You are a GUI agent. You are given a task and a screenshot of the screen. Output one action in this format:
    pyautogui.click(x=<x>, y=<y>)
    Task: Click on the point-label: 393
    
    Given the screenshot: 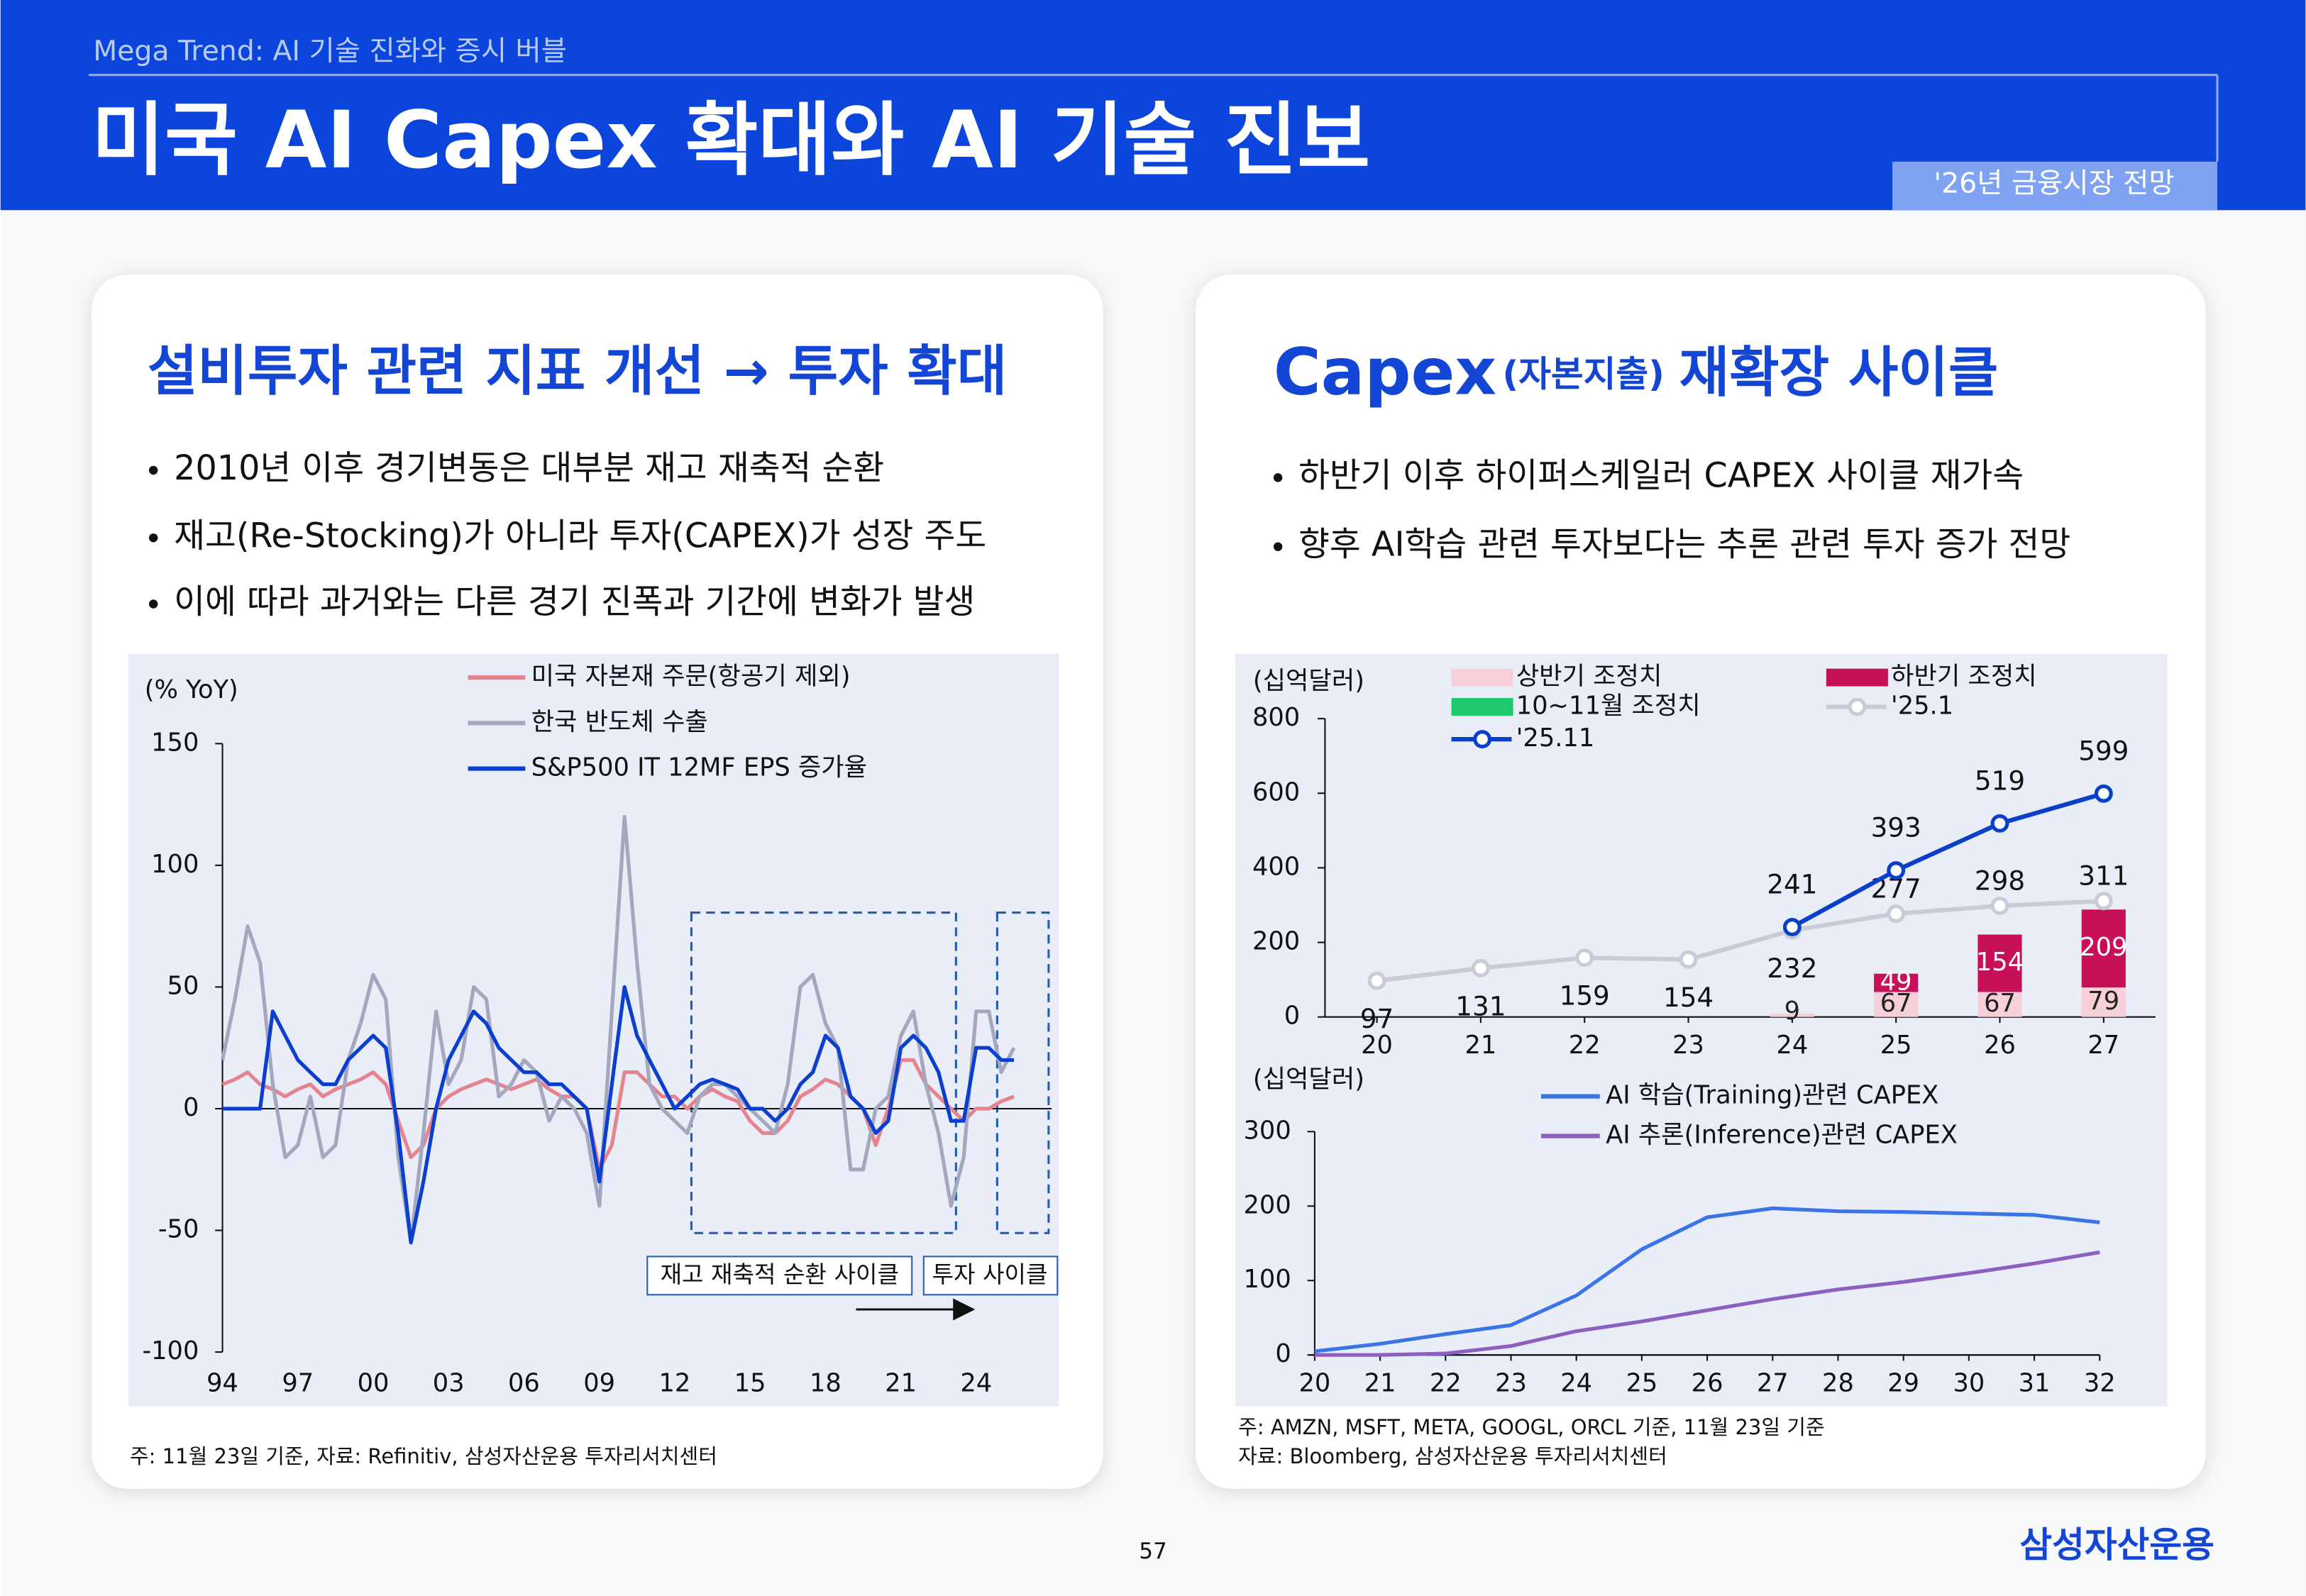 What is the action you would take?
    pyautogui.click(x=1896, y=828)
    